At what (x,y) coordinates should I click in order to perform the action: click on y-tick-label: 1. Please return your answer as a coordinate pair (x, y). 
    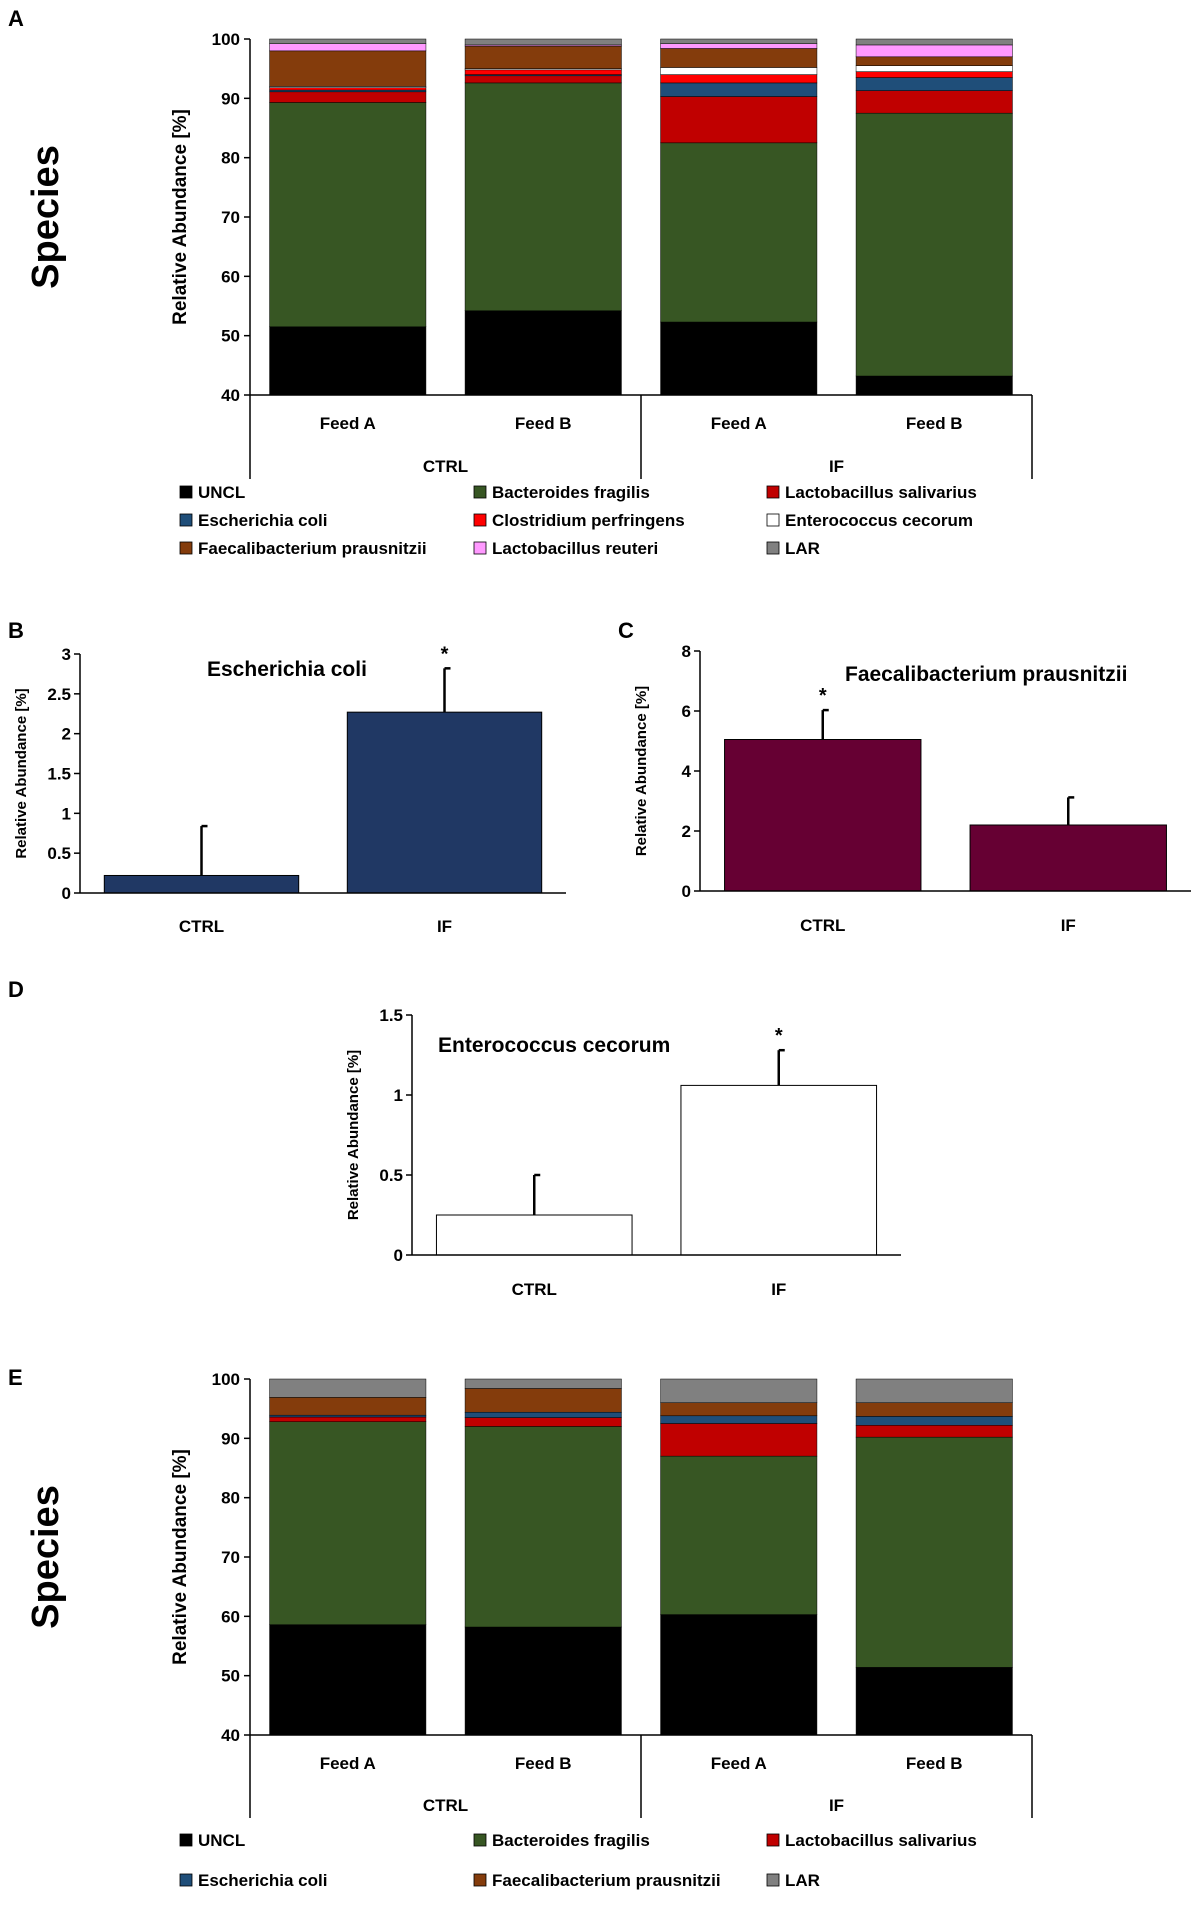
    Looking at the image, I should click on (398, 1095).